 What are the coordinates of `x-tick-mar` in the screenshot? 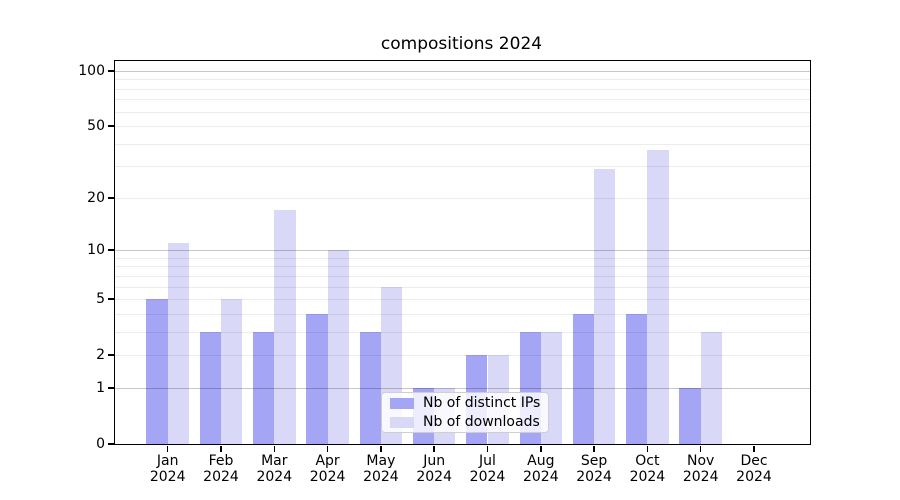 It's located at (274, 448).